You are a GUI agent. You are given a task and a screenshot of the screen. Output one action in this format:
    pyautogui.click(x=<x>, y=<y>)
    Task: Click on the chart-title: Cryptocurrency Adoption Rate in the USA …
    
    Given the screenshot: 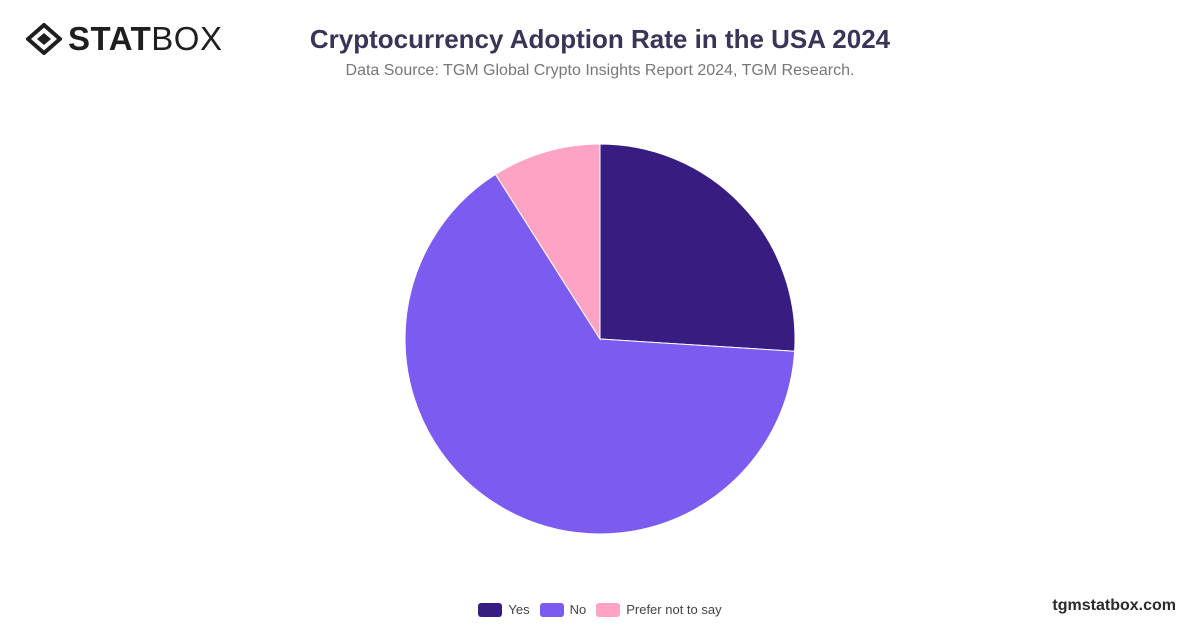 What is the action you would take?
    pyautogui.click(x=600, y=39)
    